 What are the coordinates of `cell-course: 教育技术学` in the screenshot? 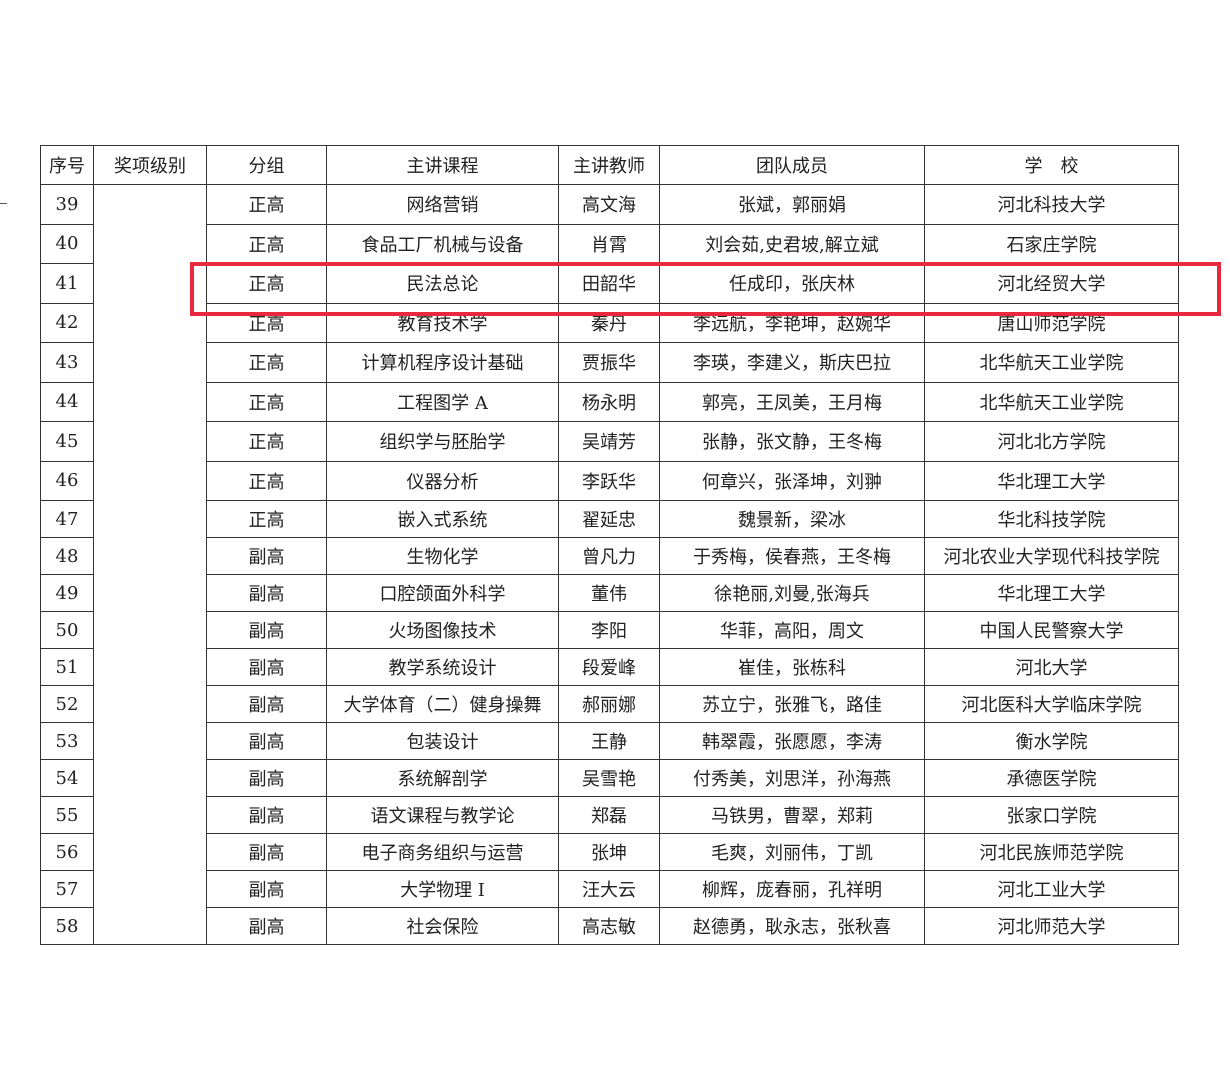 It's located at (442, 322).